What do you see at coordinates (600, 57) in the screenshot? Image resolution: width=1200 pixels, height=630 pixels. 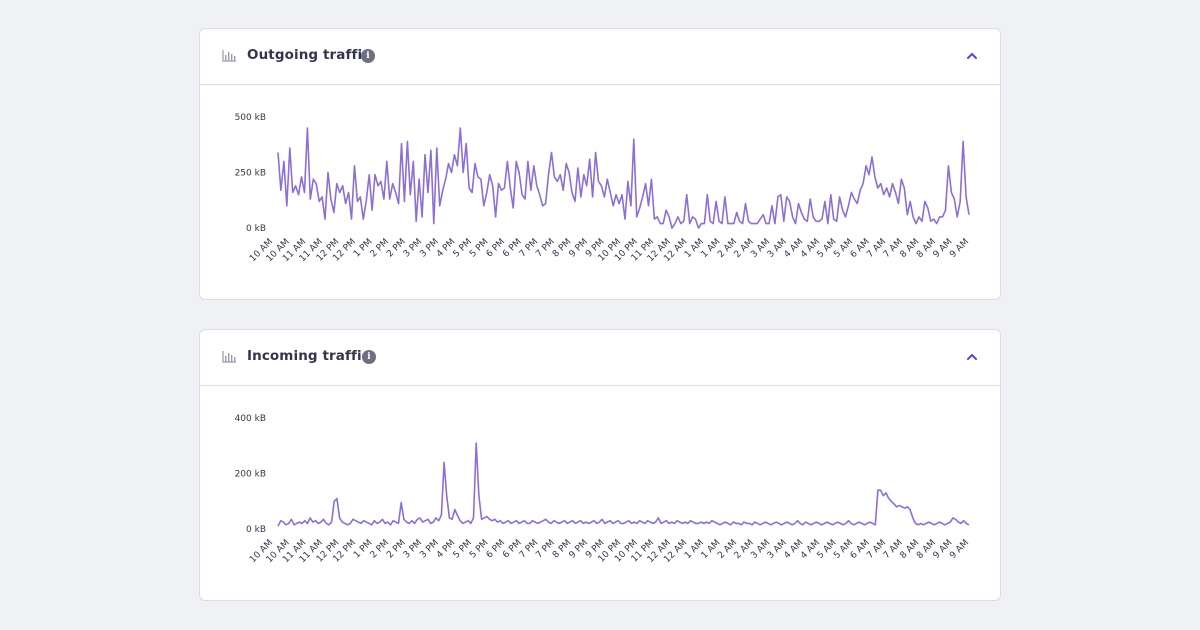 I see `card-header: Outgoing traffic i` at bounding box center [600, 57].